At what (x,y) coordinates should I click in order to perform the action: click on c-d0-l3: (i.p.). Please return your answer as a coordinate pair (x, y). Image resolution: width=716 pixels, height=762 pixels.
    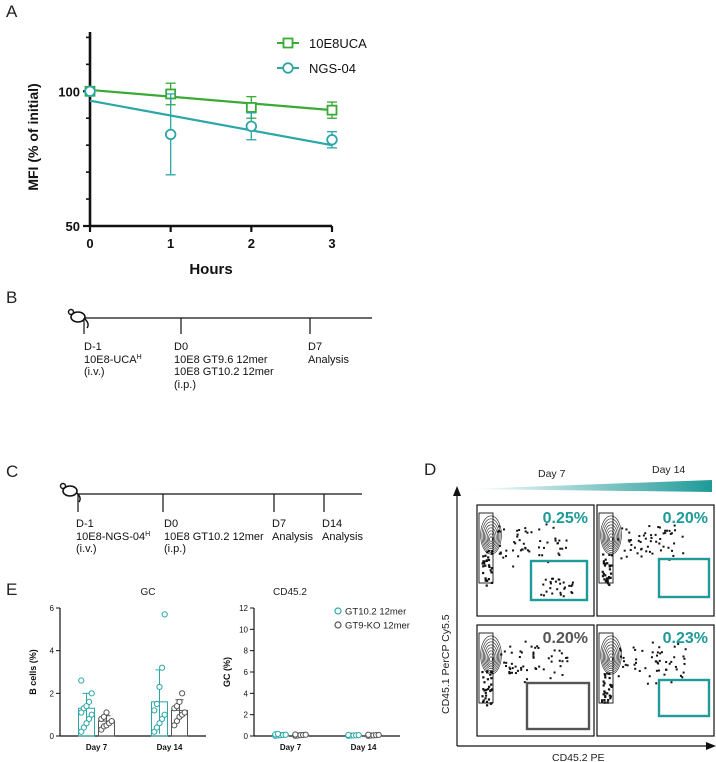
    Looking at the image, I should click on (175, 549).